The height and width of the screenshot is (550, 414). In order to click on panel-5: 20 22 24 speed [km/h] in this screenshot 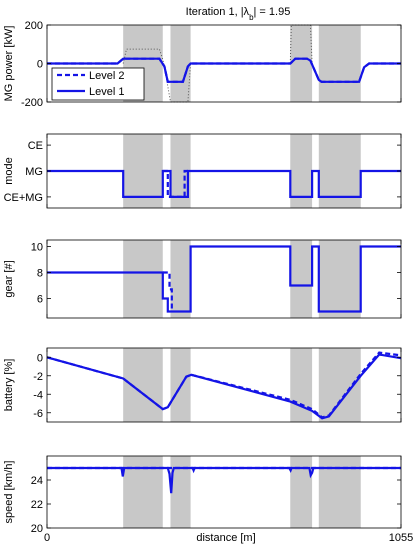, I will do `click(202, 495)`.